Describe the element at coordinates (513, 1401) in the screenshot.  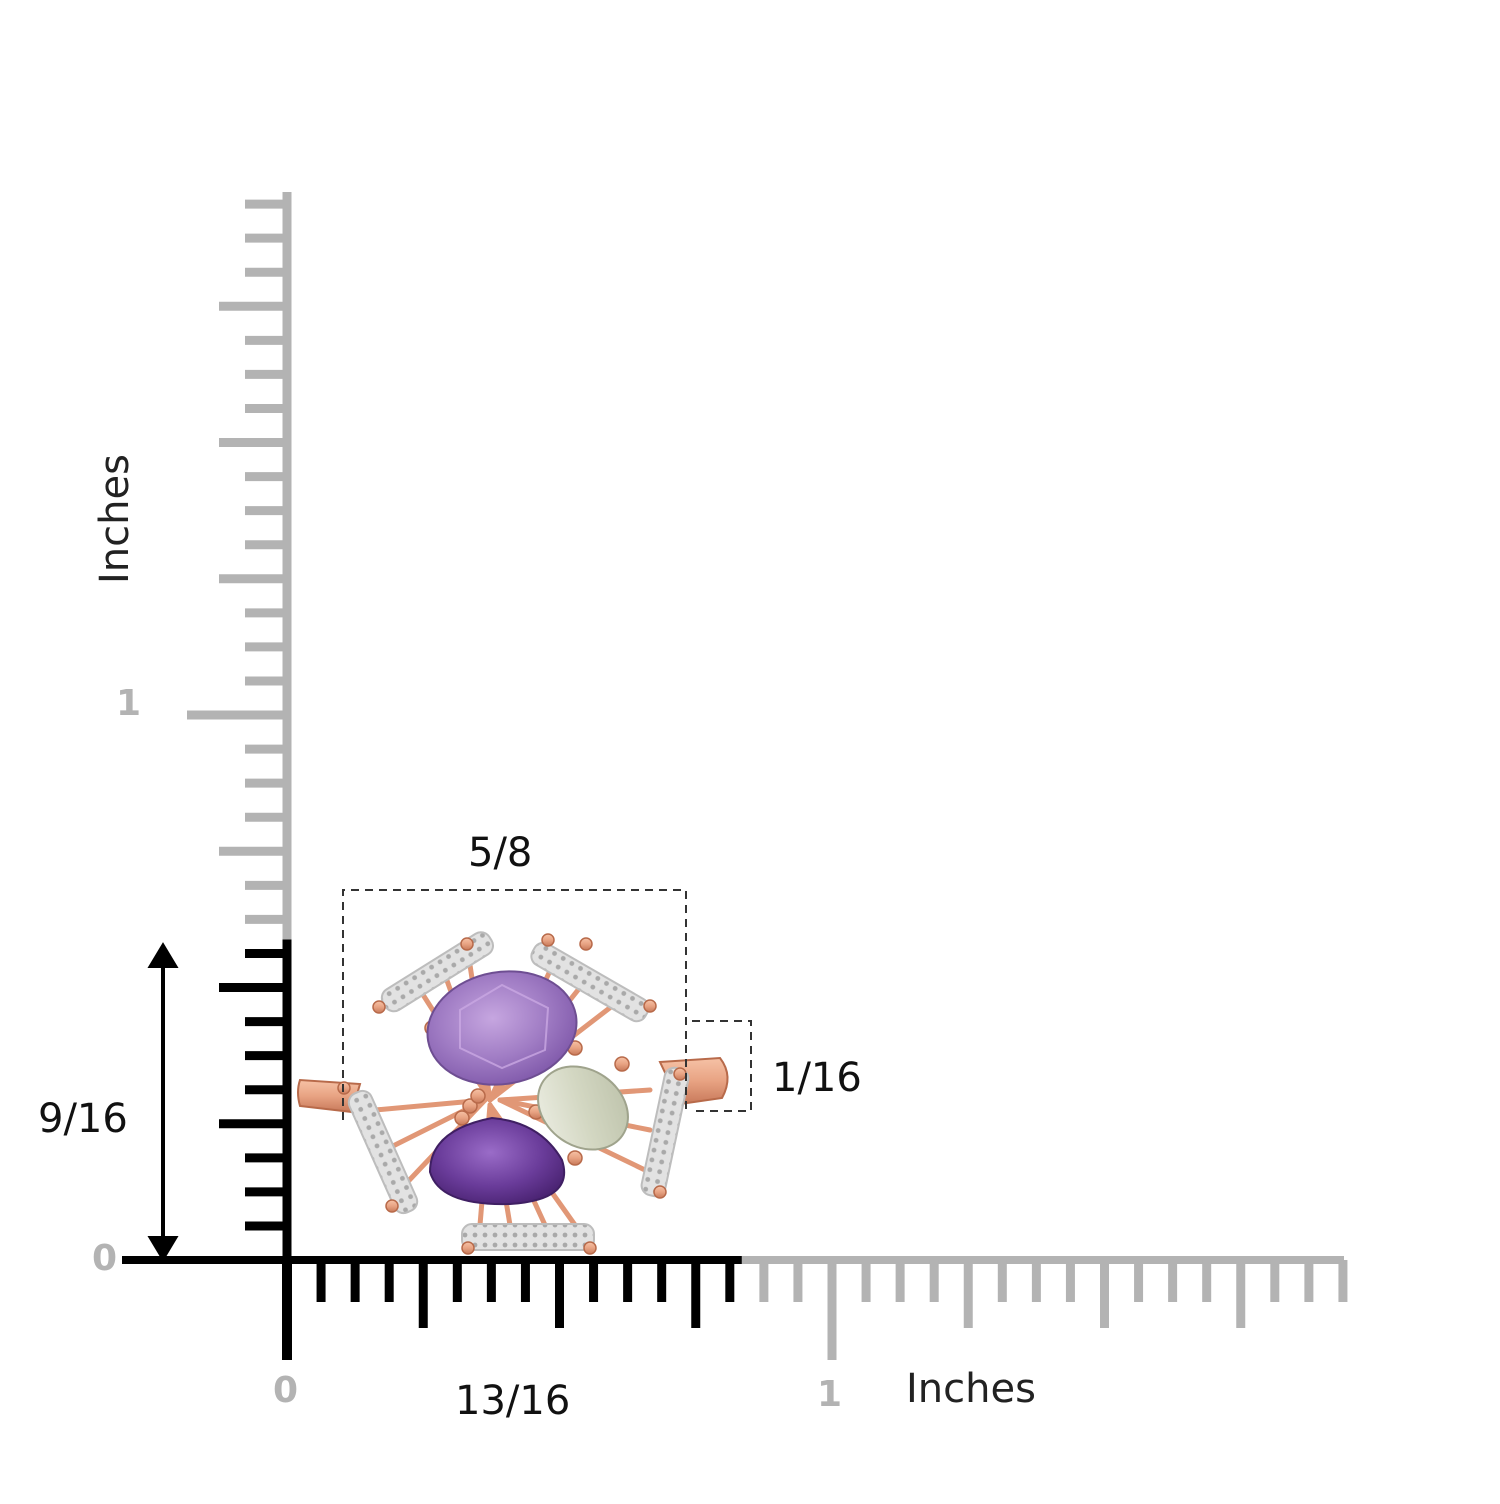
I see `length-label: 13/16` at that location.